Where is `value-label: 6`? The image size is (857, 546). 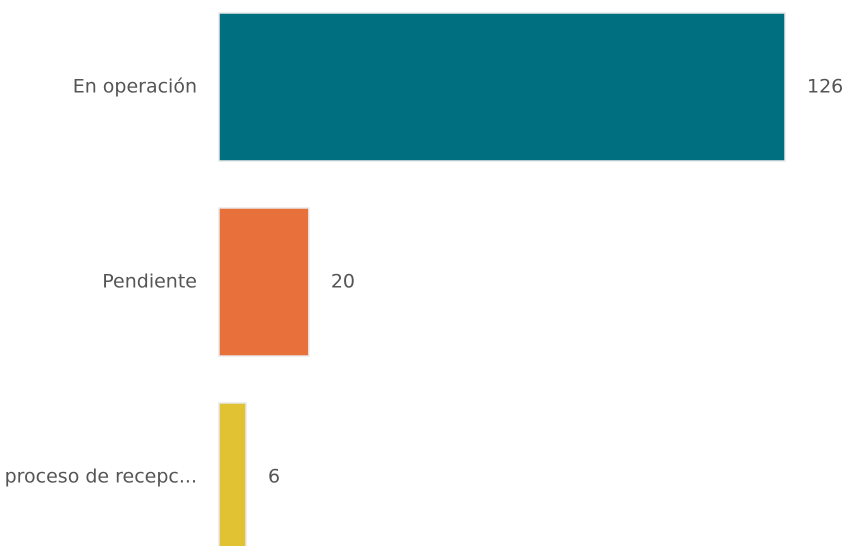 value-label: 6 is located at coordinates (274, 477).